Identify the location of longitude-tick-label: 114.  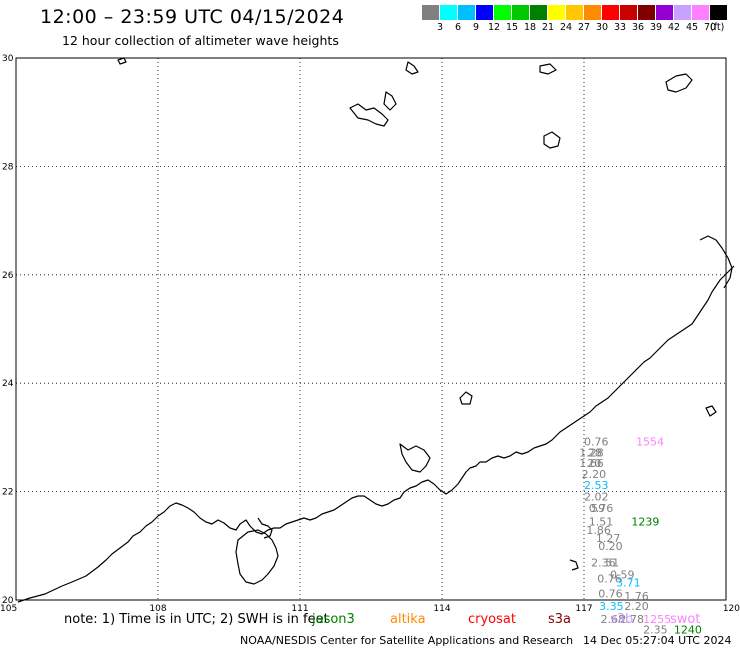
(441, 609).